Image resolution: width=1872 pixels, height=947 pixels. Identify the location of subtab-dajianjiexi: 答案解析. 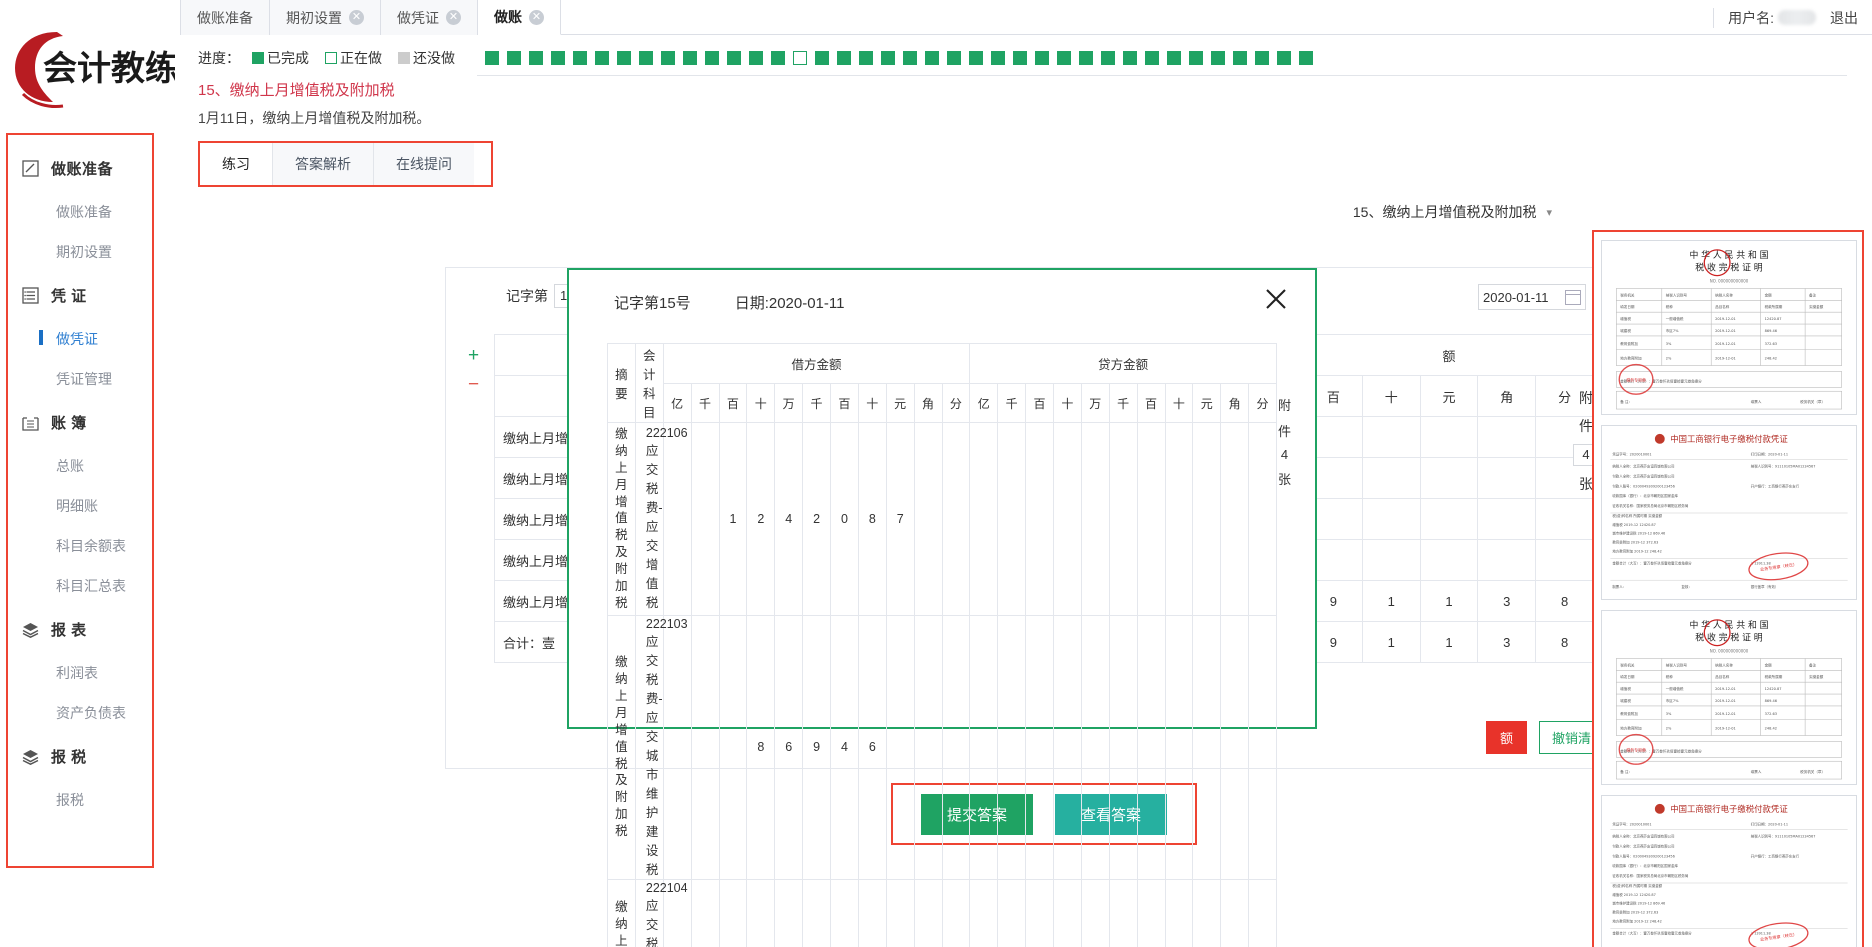
(323, 164).